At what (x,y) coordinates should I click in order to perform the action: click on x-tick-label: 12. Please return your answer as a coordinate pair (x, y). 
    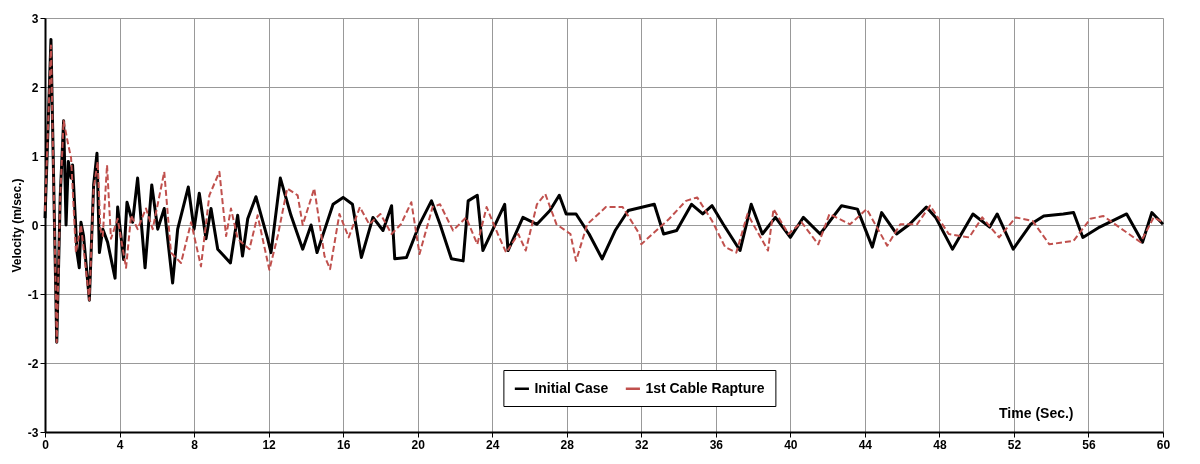
    Looking at the image, I should click on (269, 444).